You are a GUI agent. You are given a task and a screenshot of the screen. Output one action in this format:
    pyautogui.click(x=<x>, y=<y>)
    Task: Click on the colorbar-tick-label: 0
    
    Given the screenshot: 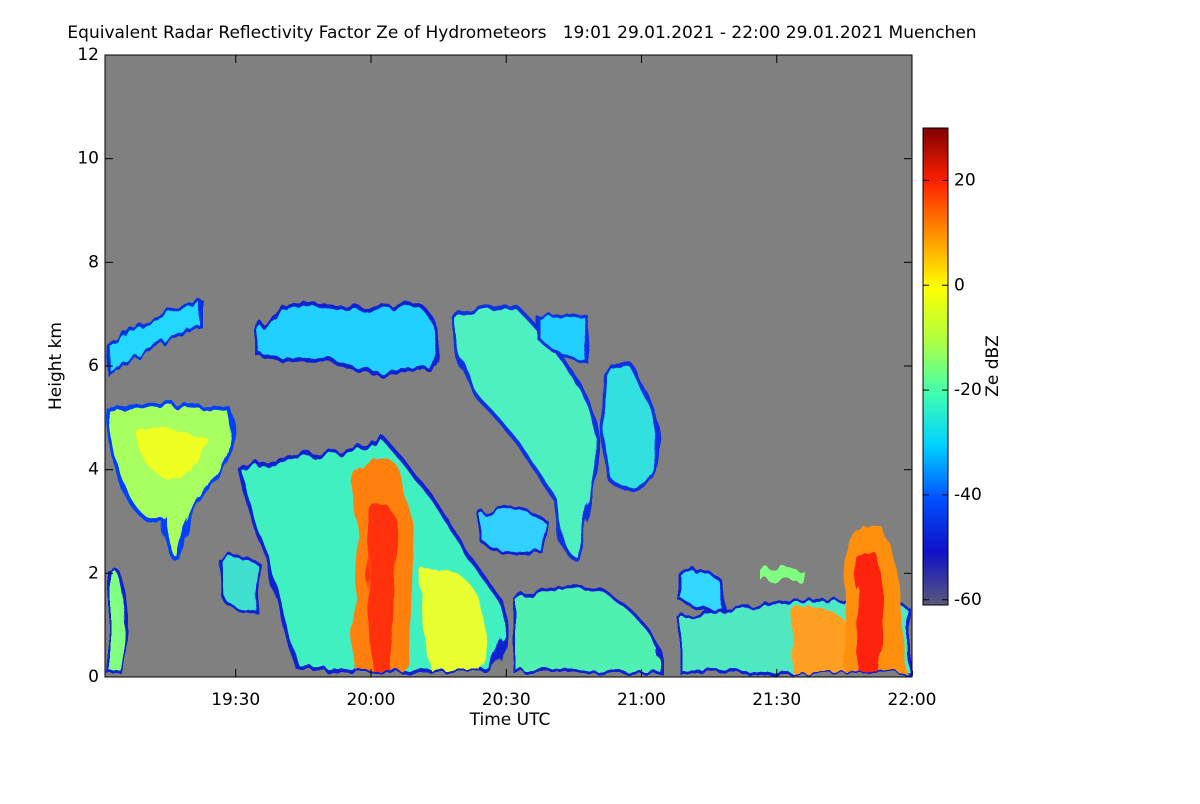 What is the action you would take?
    pyautogui.click(x=959, y=285)
    